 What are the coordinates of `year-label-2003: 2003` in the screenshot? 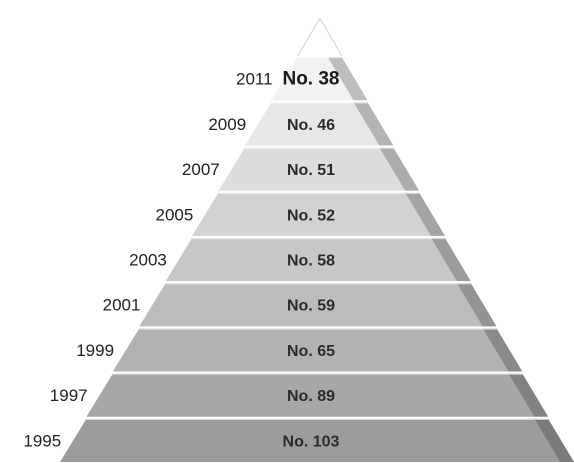 It's located at (148, 260).